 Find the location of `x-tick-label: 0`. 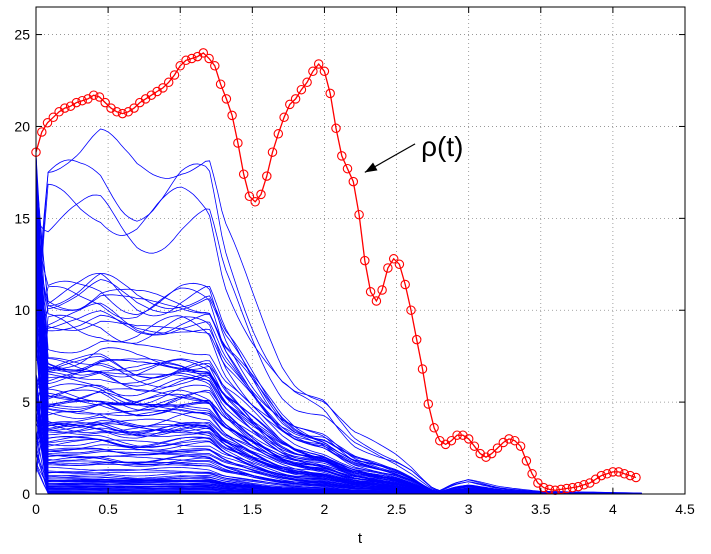

x-tick-label: 0 is located at coordinates (36, 509).